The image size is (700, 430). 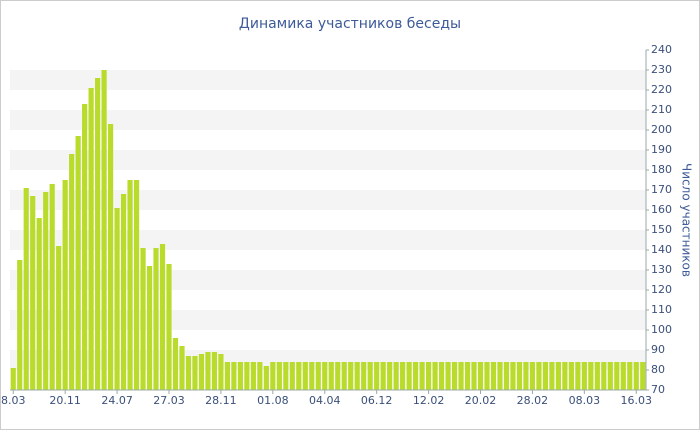 I want to click on x-tick-label: 8.03, so click(x=13, y=400).